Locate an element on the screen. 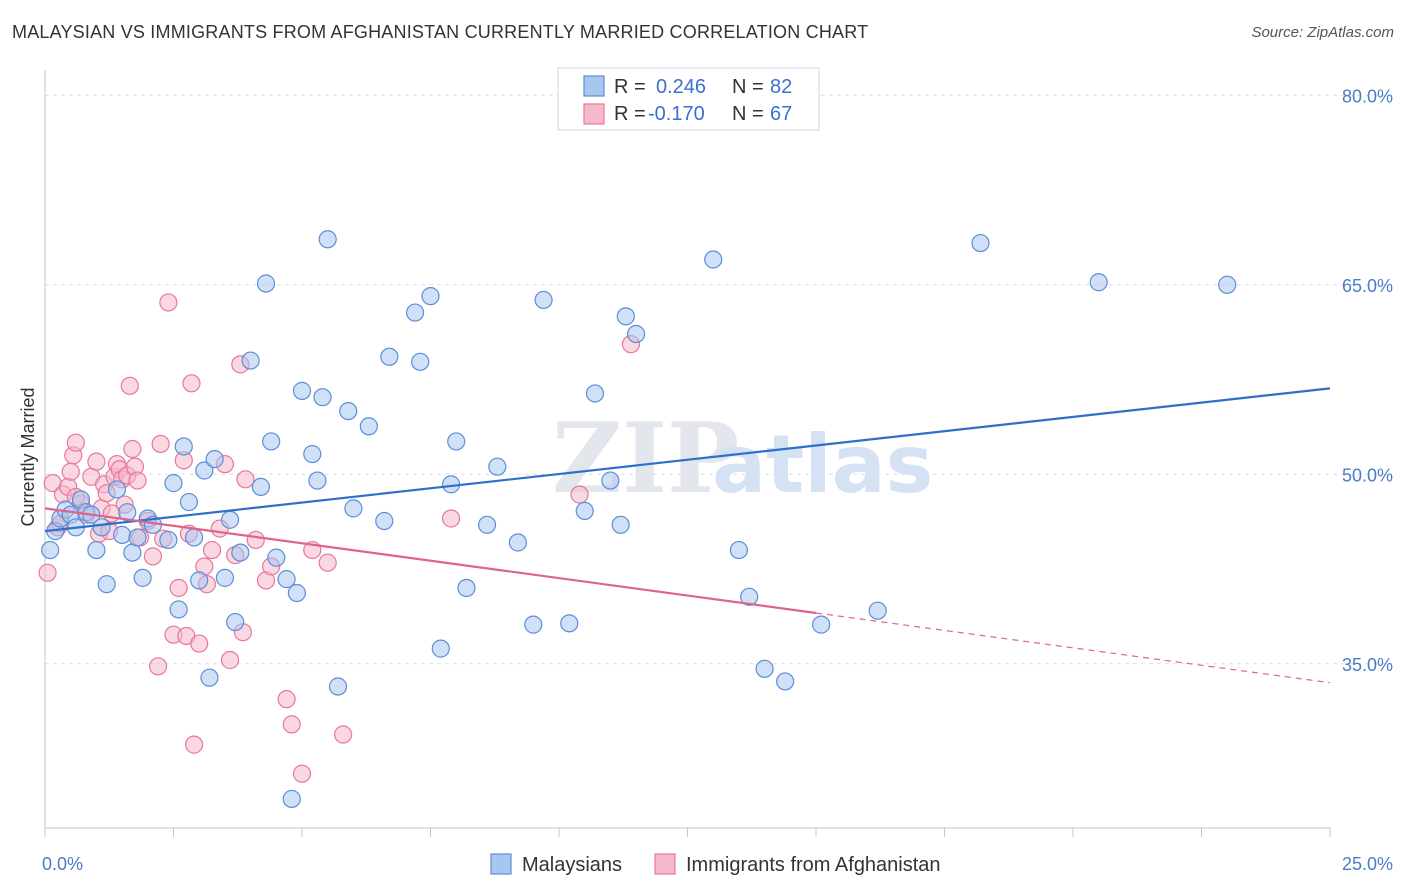  y-tick-label: 65.0% is located at coordinates (1367, 286).